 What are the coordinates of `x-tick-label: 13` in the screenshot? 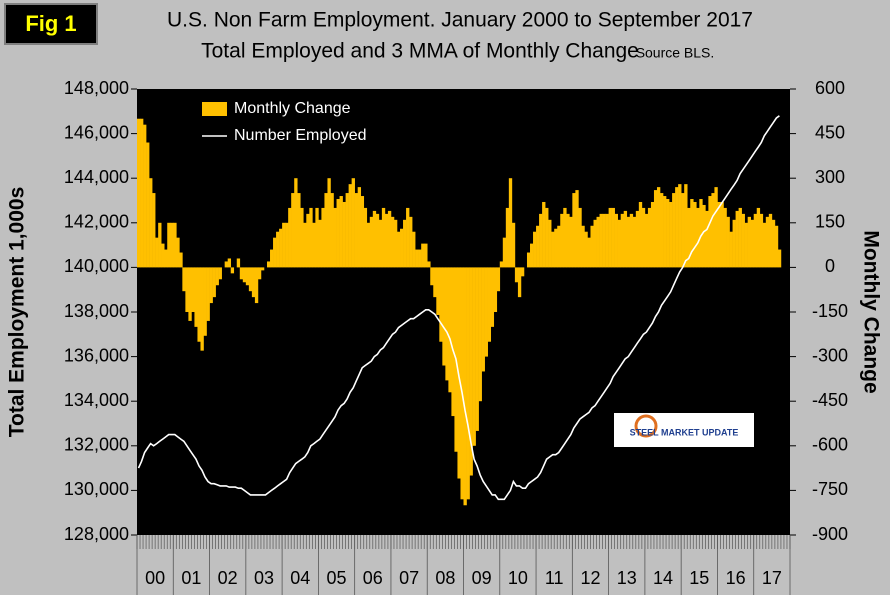 It's located at (627, 578).